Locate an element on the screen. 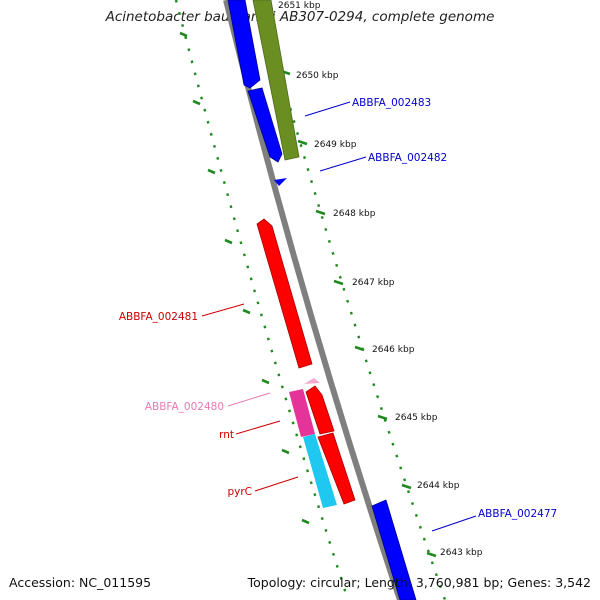 The width and height of the screenshot is (600, 600). gene-label-abbfa-002483: ABBFA_002483 is located at coordinates (391, 103).